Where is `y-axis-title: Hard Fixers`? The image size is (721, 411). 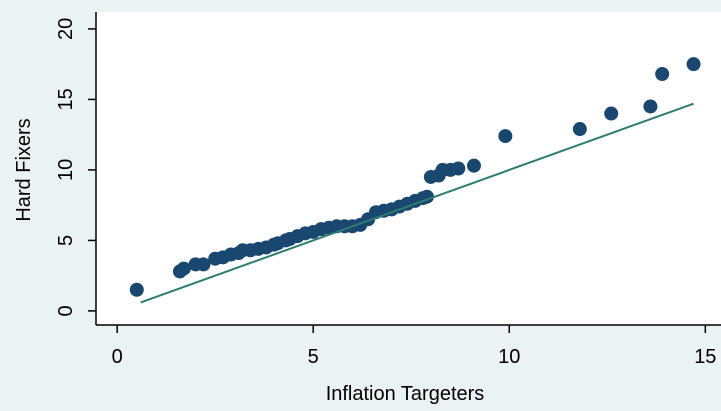
y-axis-title: Hard Fixers is located at coordinates (24, 169).